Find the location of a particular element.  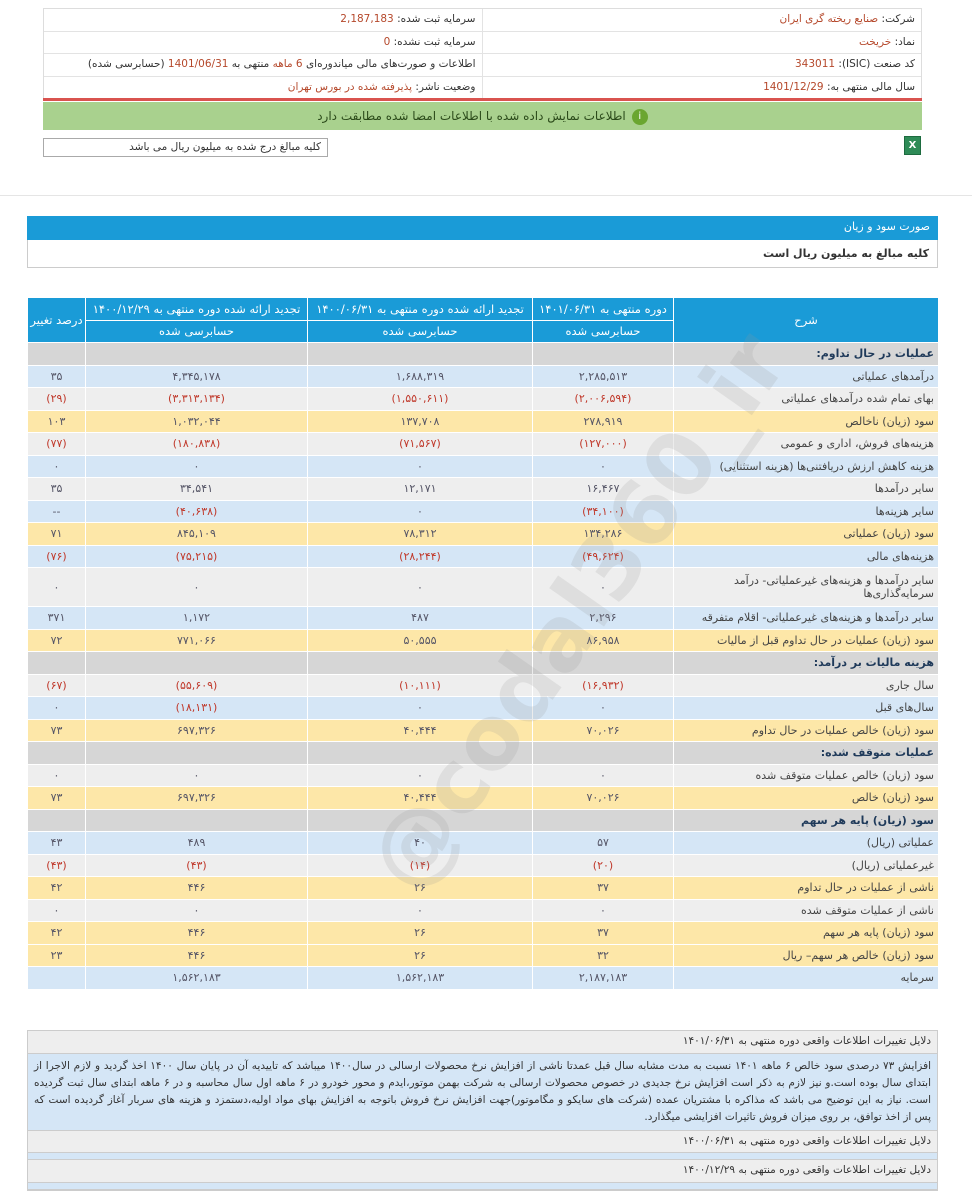

row-value: ۱,۱۷۲ is located at coordinates (196, 618).